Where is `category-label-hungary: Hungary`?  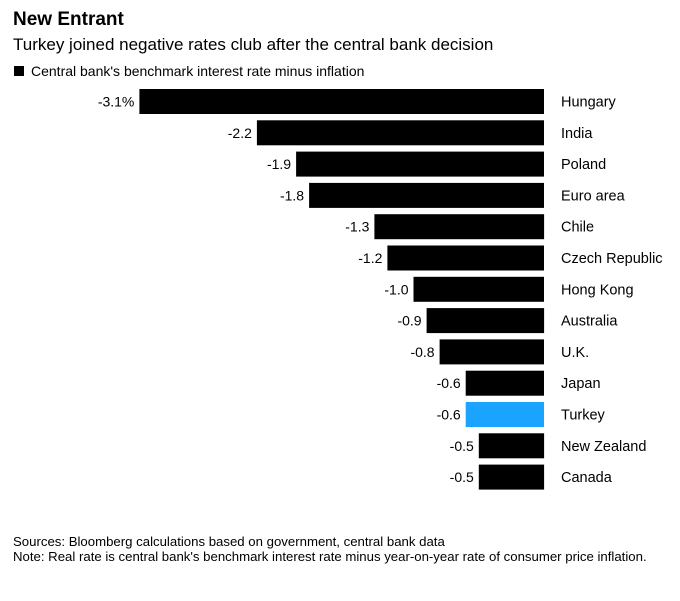 category-label-hungary: Hungary is located at coordinates (589, 103).